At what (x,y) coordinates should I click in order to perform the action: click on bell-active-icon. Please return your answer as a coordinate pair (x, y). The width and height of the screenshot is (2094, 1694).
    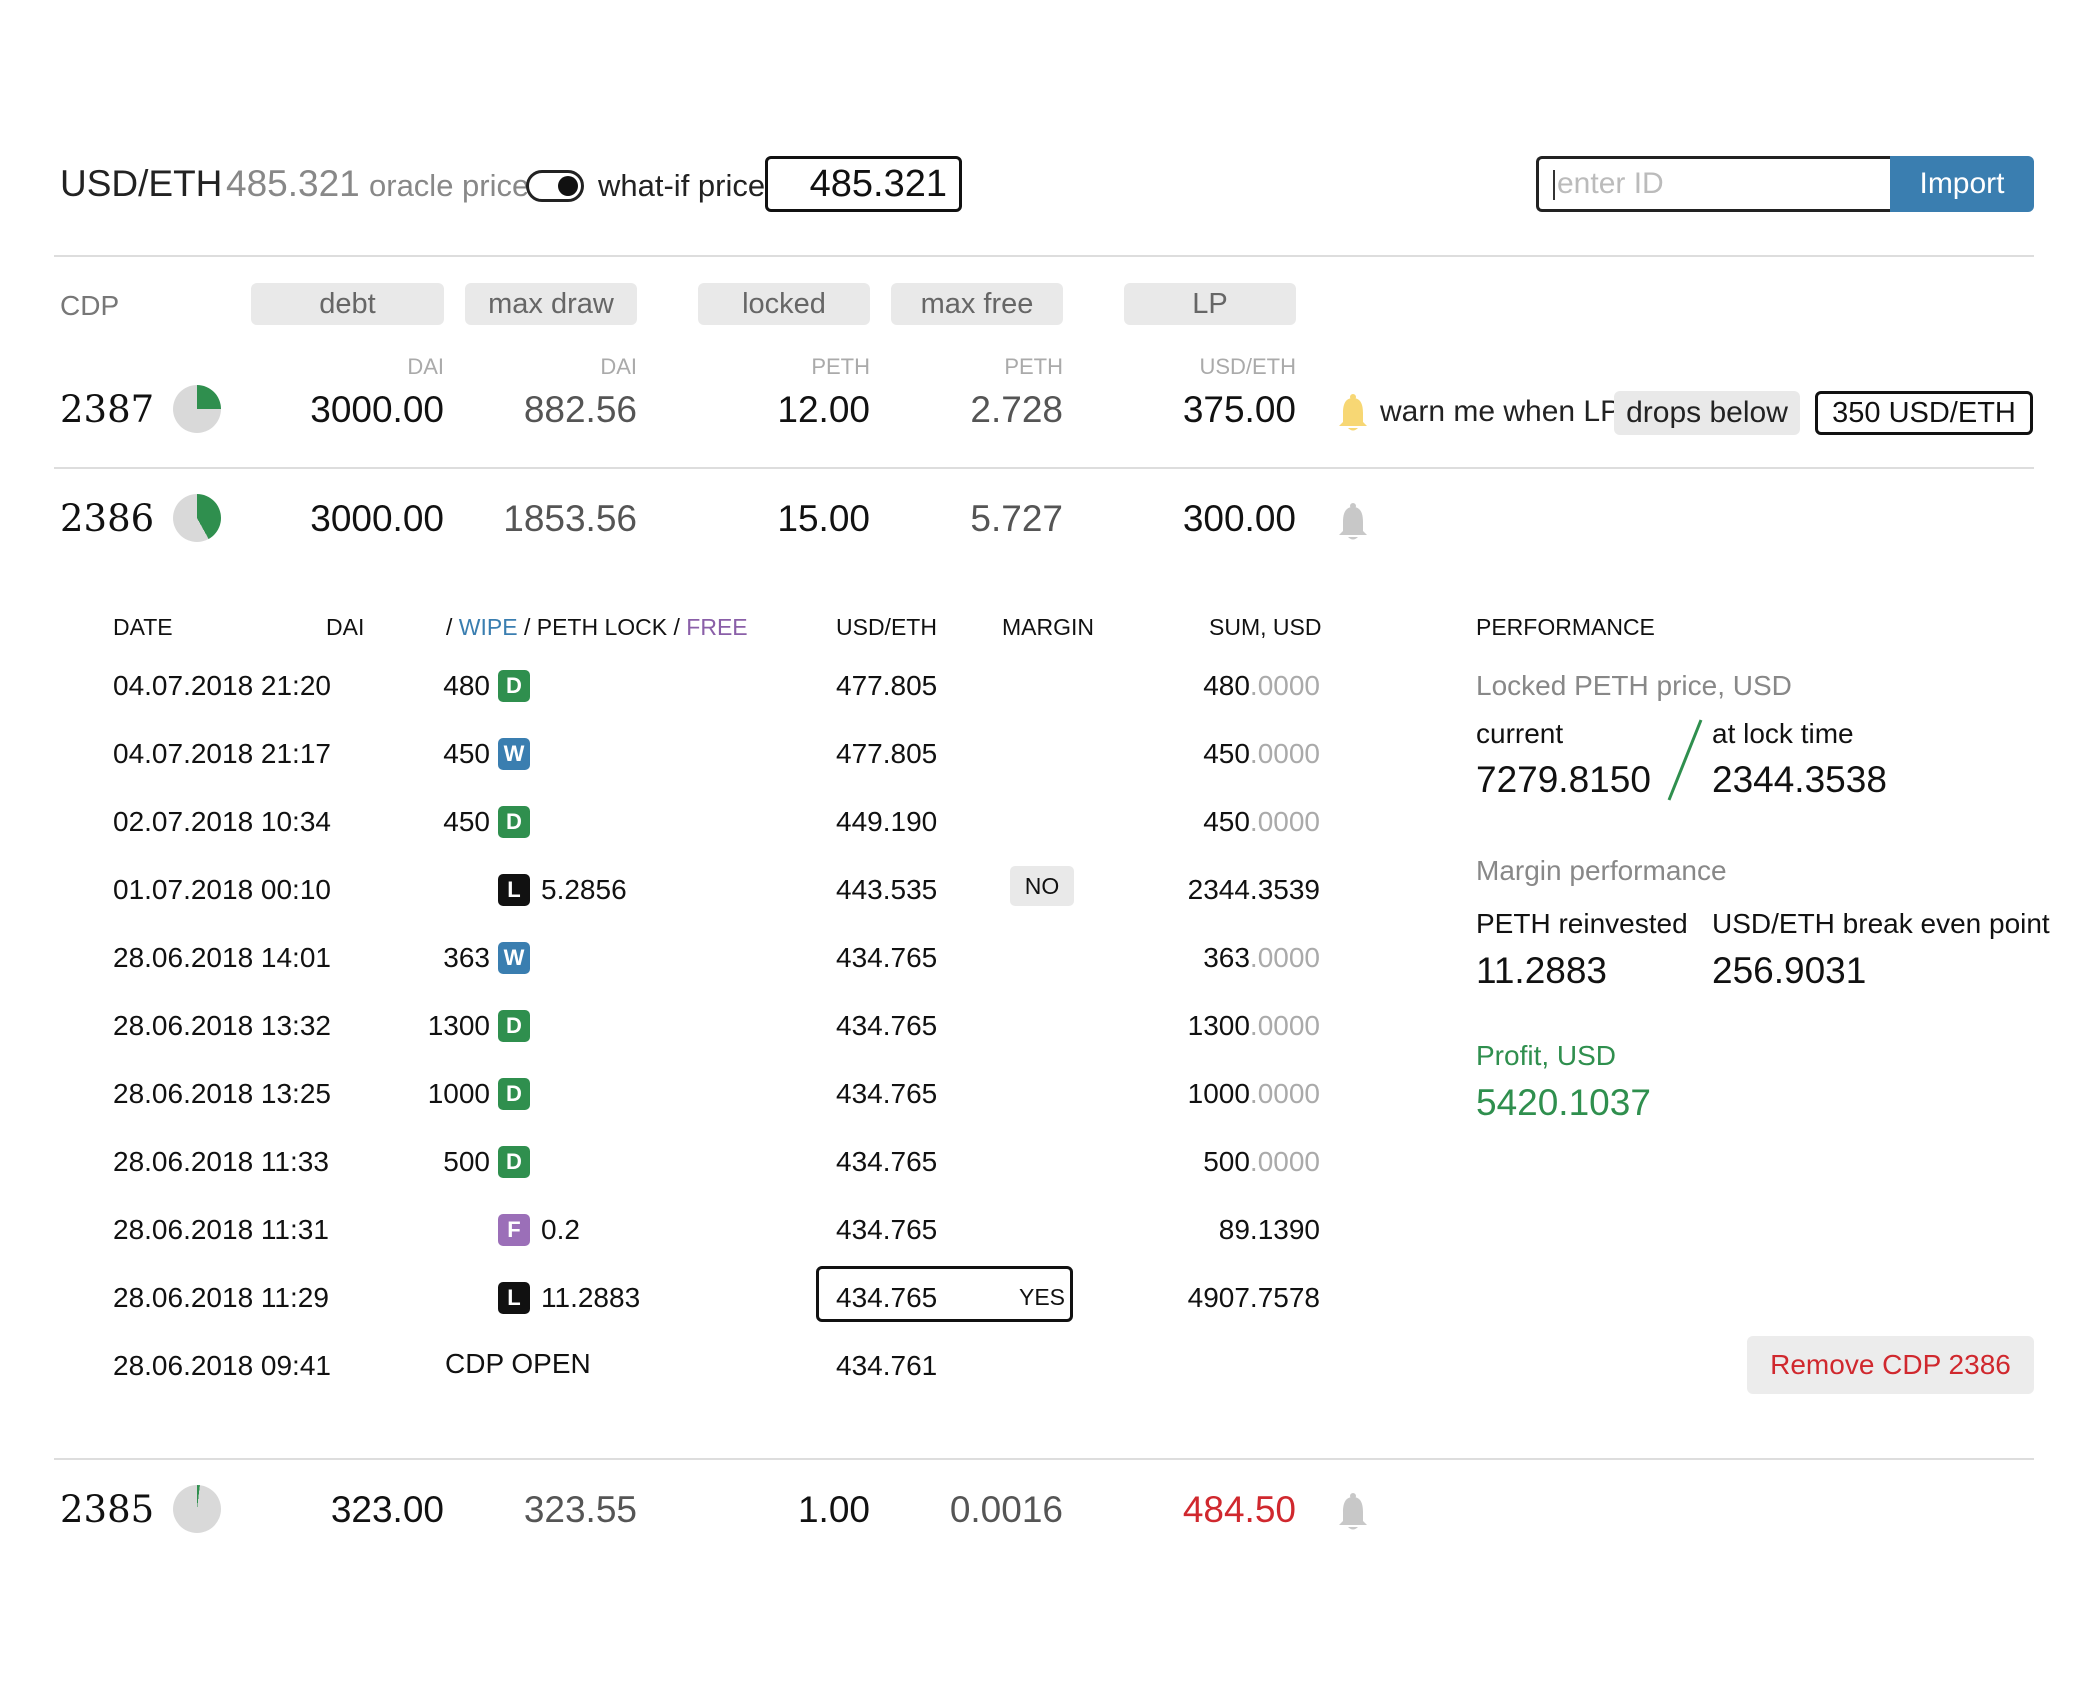
    Looking at the image, I should click on (1353, 413).